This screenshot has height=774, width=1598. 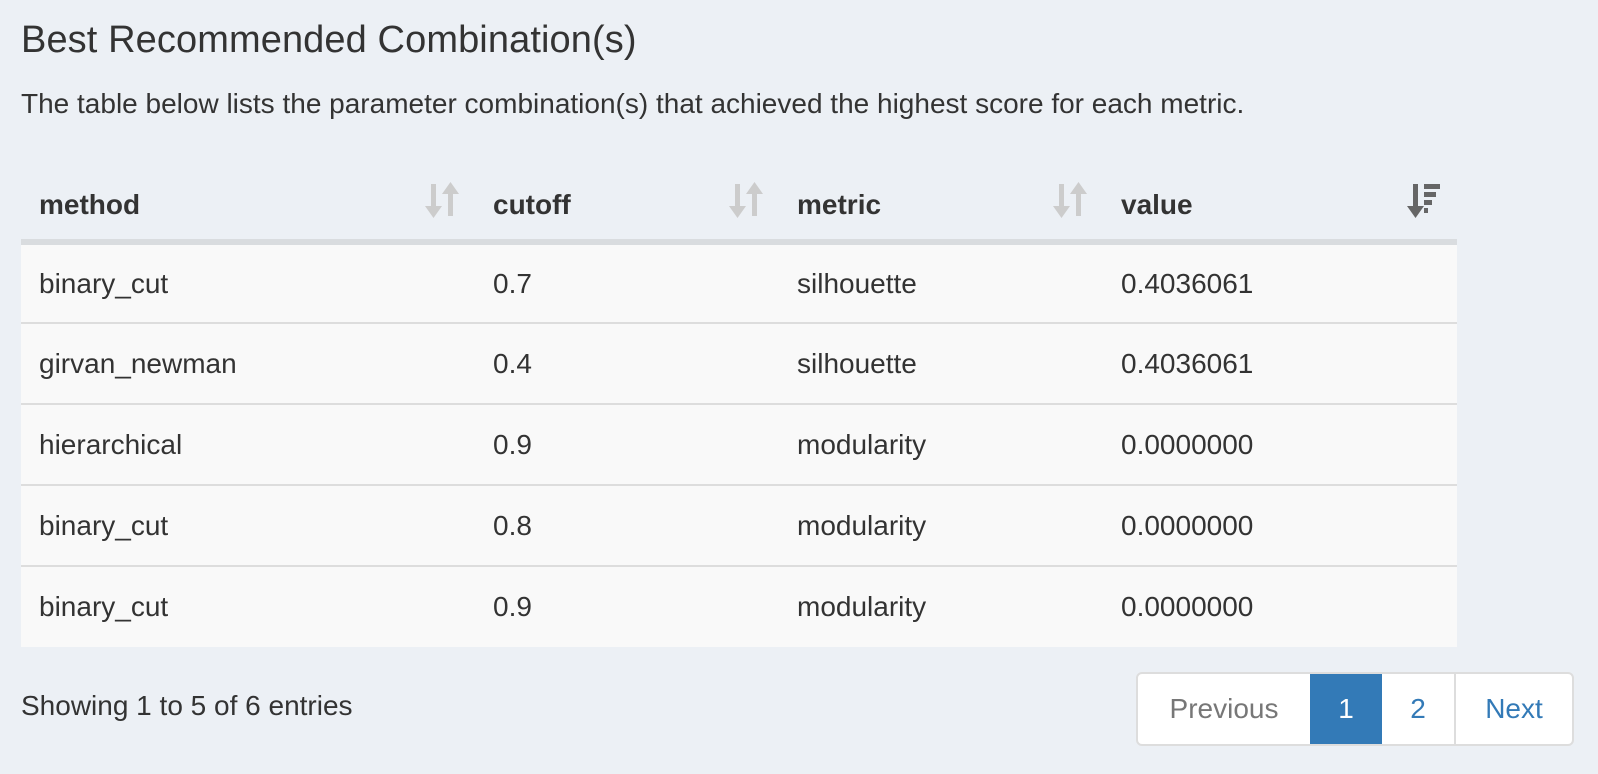 I want to click on column-header-metric: metric, so click(x=941, y=207).